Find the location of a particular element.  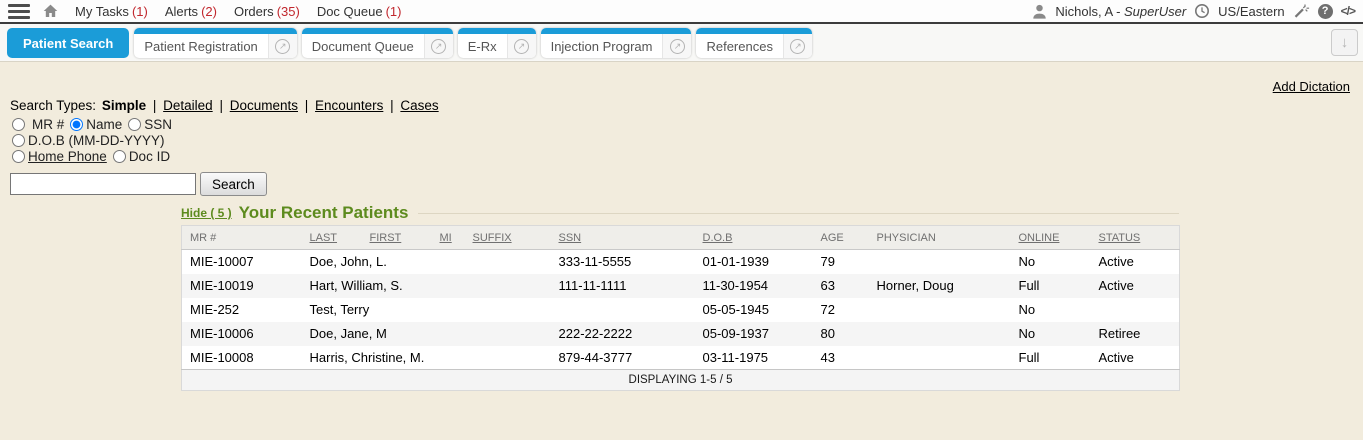

cell-dob: 11-30-1954 is located at coordinates (735, 285).